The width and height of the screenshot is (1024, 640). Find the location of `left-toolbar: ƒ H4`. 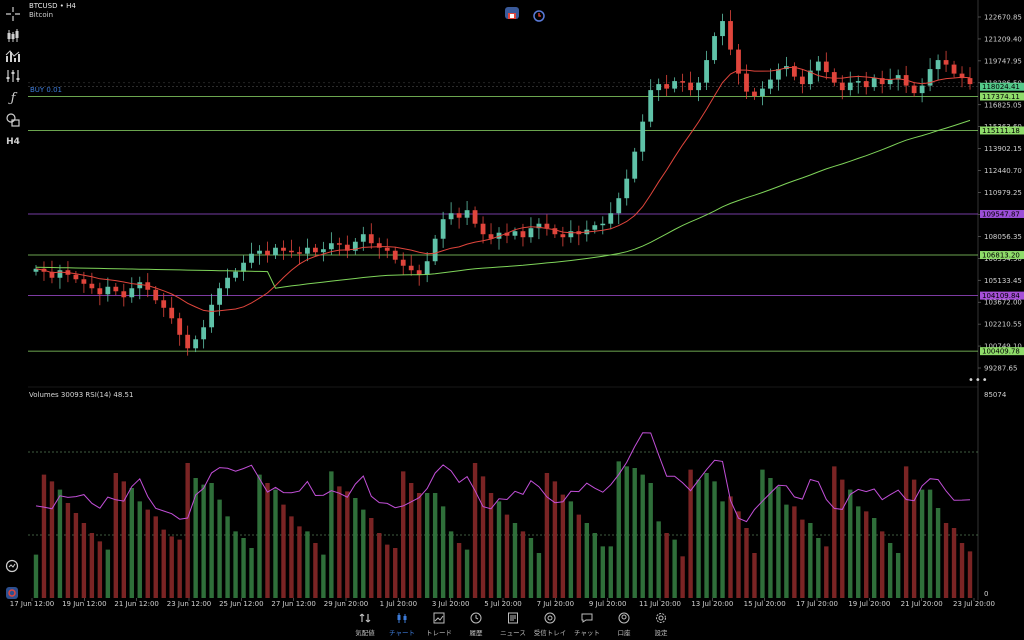

left-toolbar: ƒ H4 is located at coordinates (13, 305).